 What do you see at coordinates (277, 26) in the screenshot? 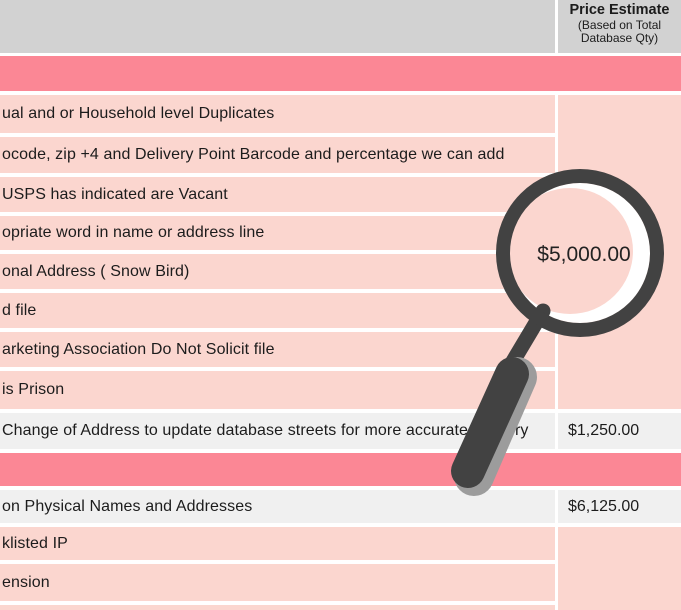
I see `header-left-cell` at bounding box center [277, 26].